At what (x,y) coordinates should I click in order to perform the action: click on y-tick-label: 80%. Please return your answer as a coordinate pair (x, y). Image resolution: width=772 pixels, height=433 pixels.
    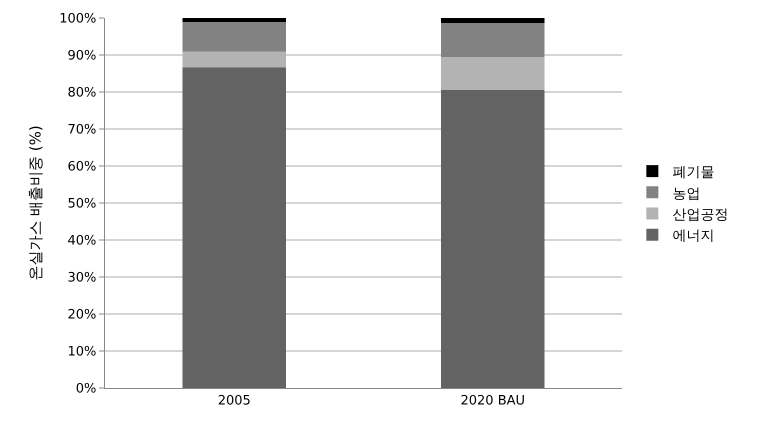
    Looking at the image, I should click on (81, 93).